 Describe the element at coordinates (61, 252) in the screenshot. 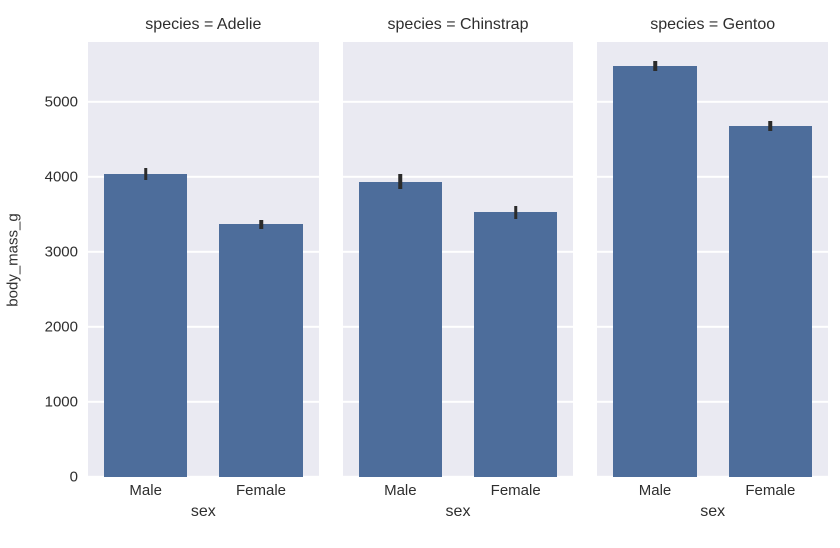

I see `y-tick-label: 3000` at that location.